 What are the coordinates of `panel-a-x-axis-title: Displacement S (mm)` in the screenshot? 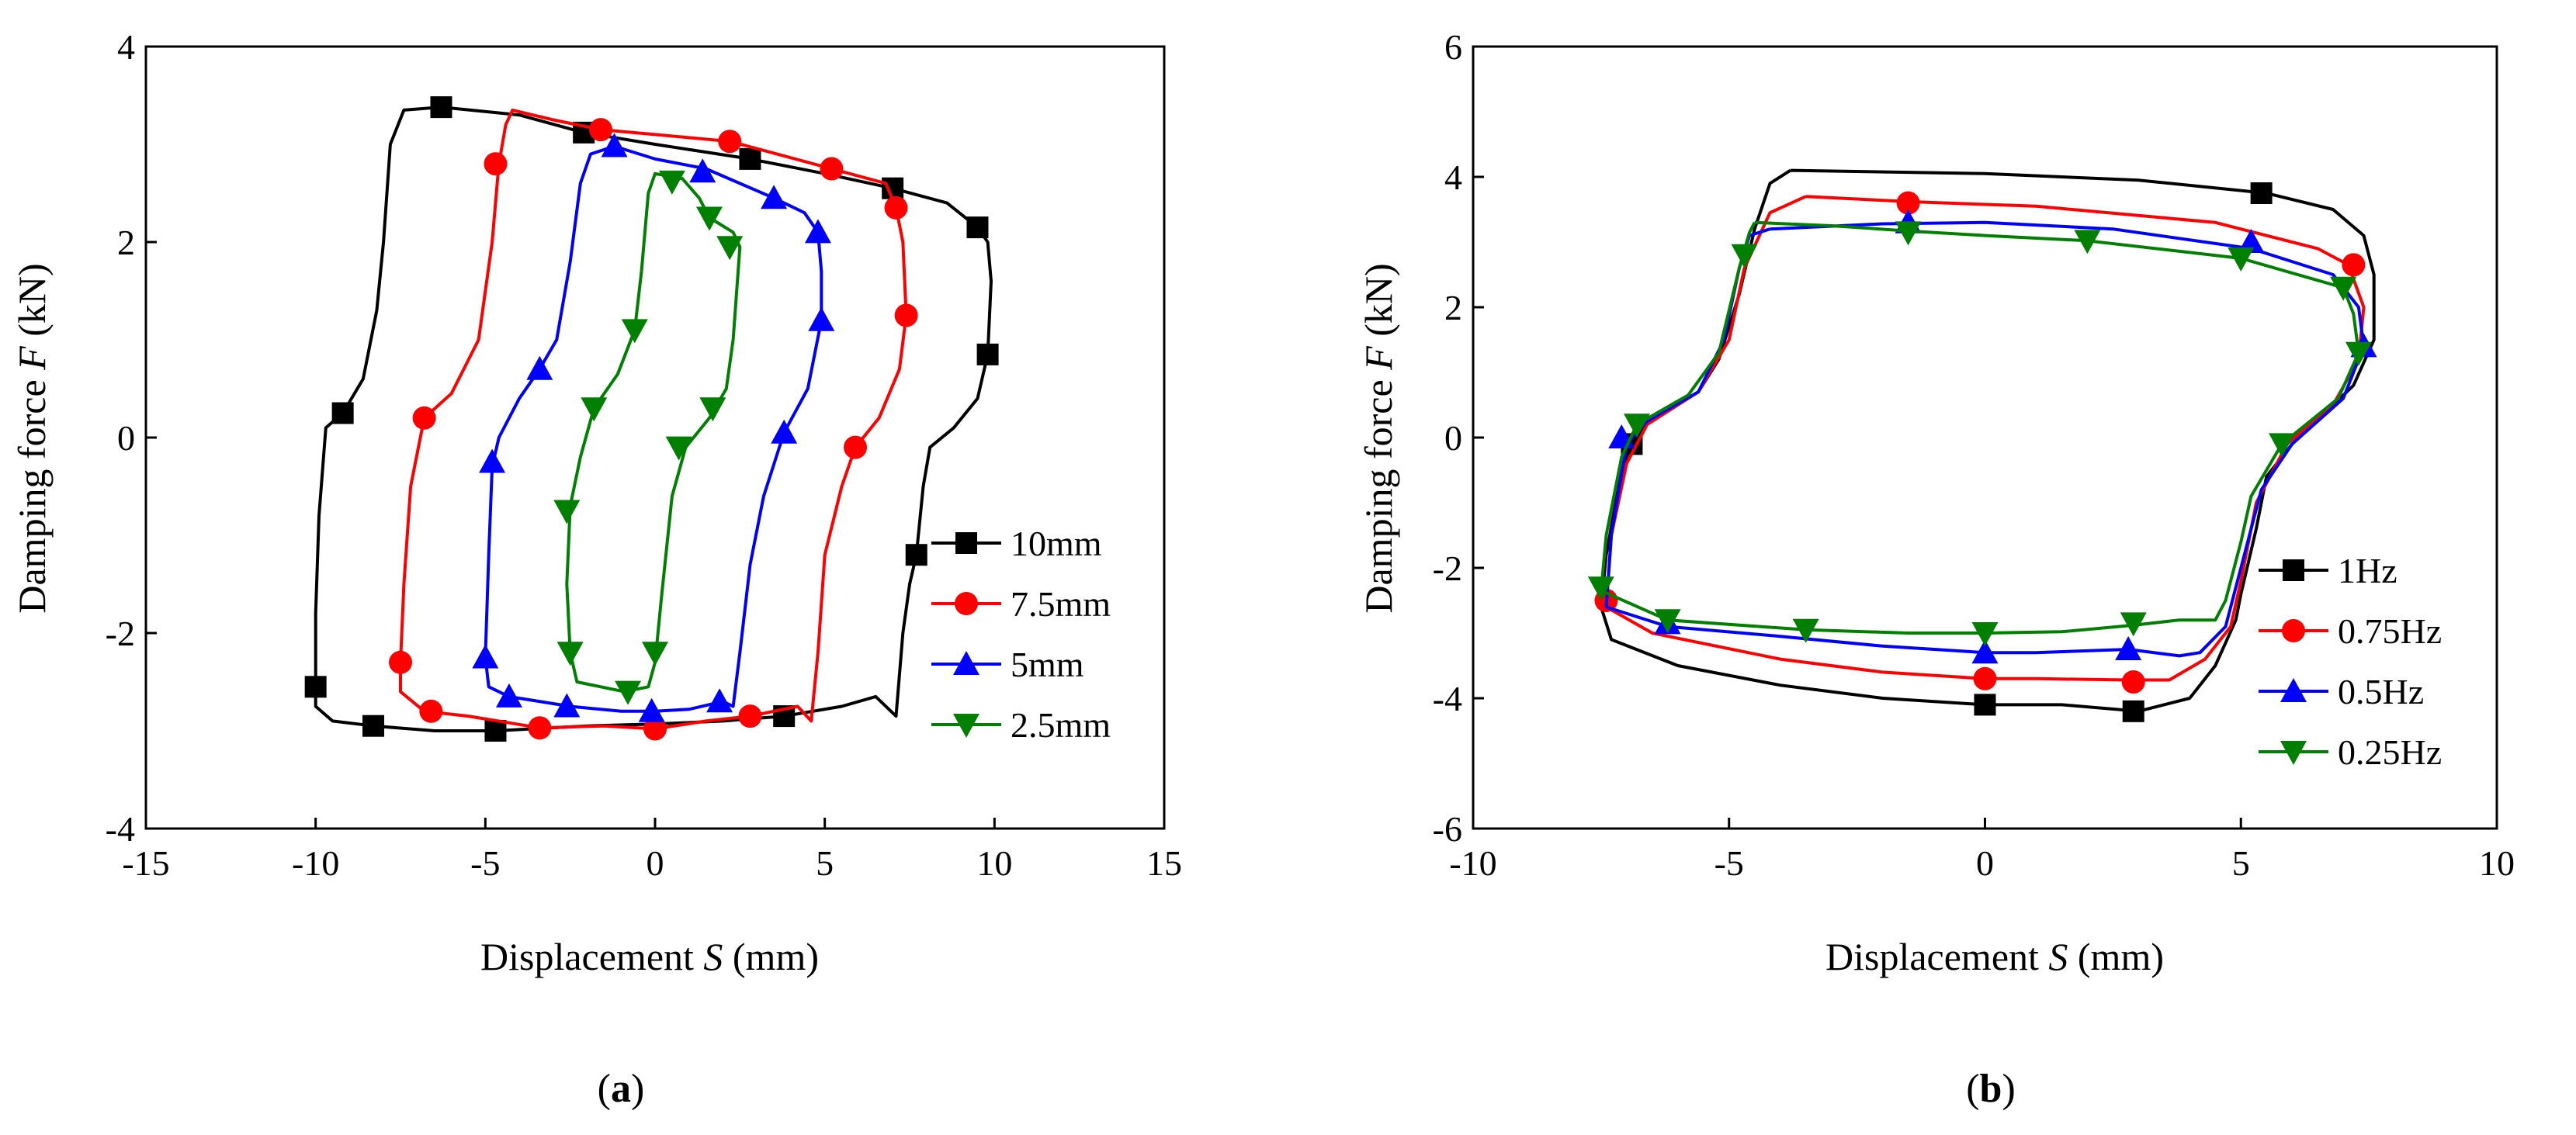 It's located at (649, 956).